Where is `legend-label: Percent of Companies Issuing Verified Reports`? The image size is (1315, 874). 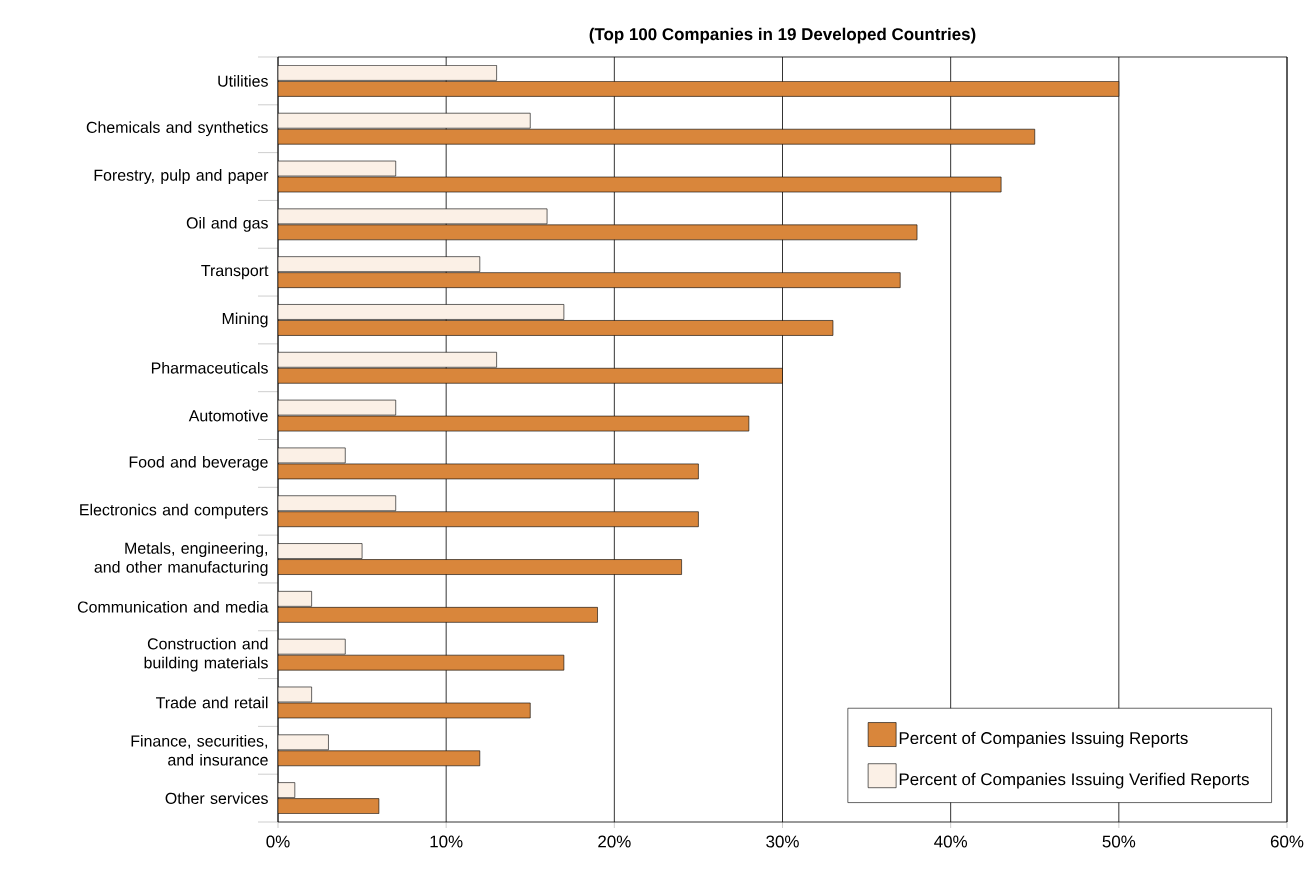 legend-label: Percent of Companies Issuing Verified Reports is located at coordinates (1074, 780).